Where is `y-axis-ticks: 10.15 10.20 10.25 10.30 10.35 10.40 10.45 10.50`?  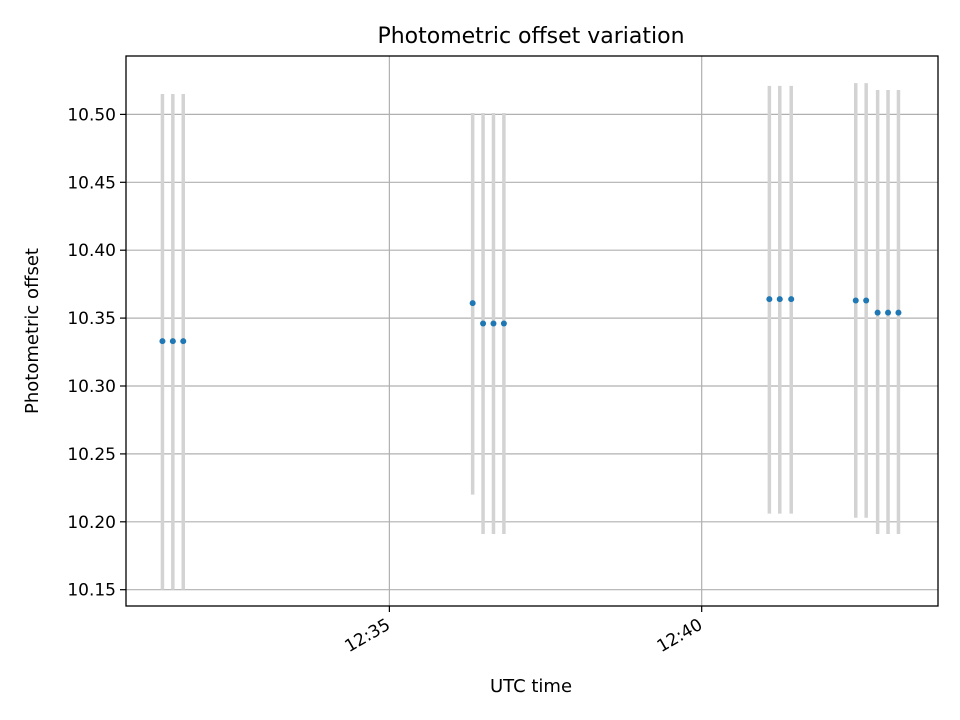
y-axis-ticks: 10.15 10.20 10.25 10.30 10.35 10.40 10.45 10.50 is located at coordinates (96, 353).